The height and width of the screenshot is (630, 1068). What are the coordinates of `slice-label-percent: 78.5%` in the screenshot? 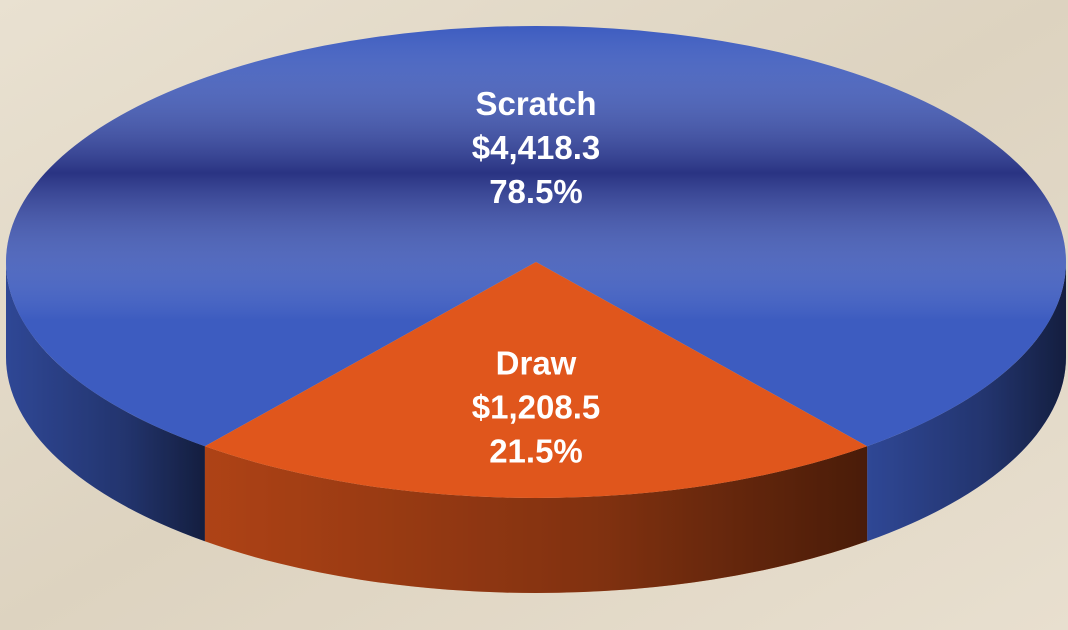 It's located at (536, 191).